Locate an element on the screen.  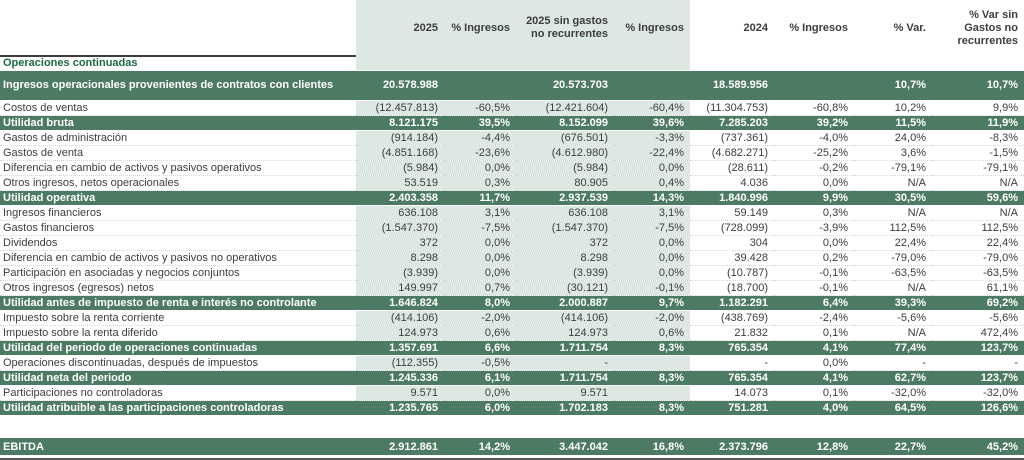
cell-pct-ingresos-2024: 39,2% is located at coordinates (814, 123).